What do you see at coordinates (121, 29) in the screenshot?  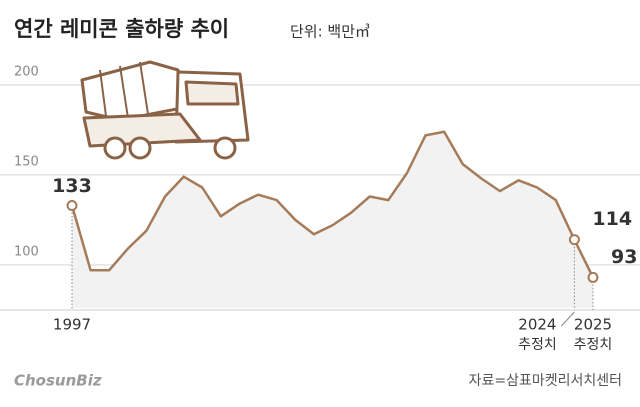 I see `chart-title: 연간 레미콘 출하량 추이` at bounding box center [121, 29].